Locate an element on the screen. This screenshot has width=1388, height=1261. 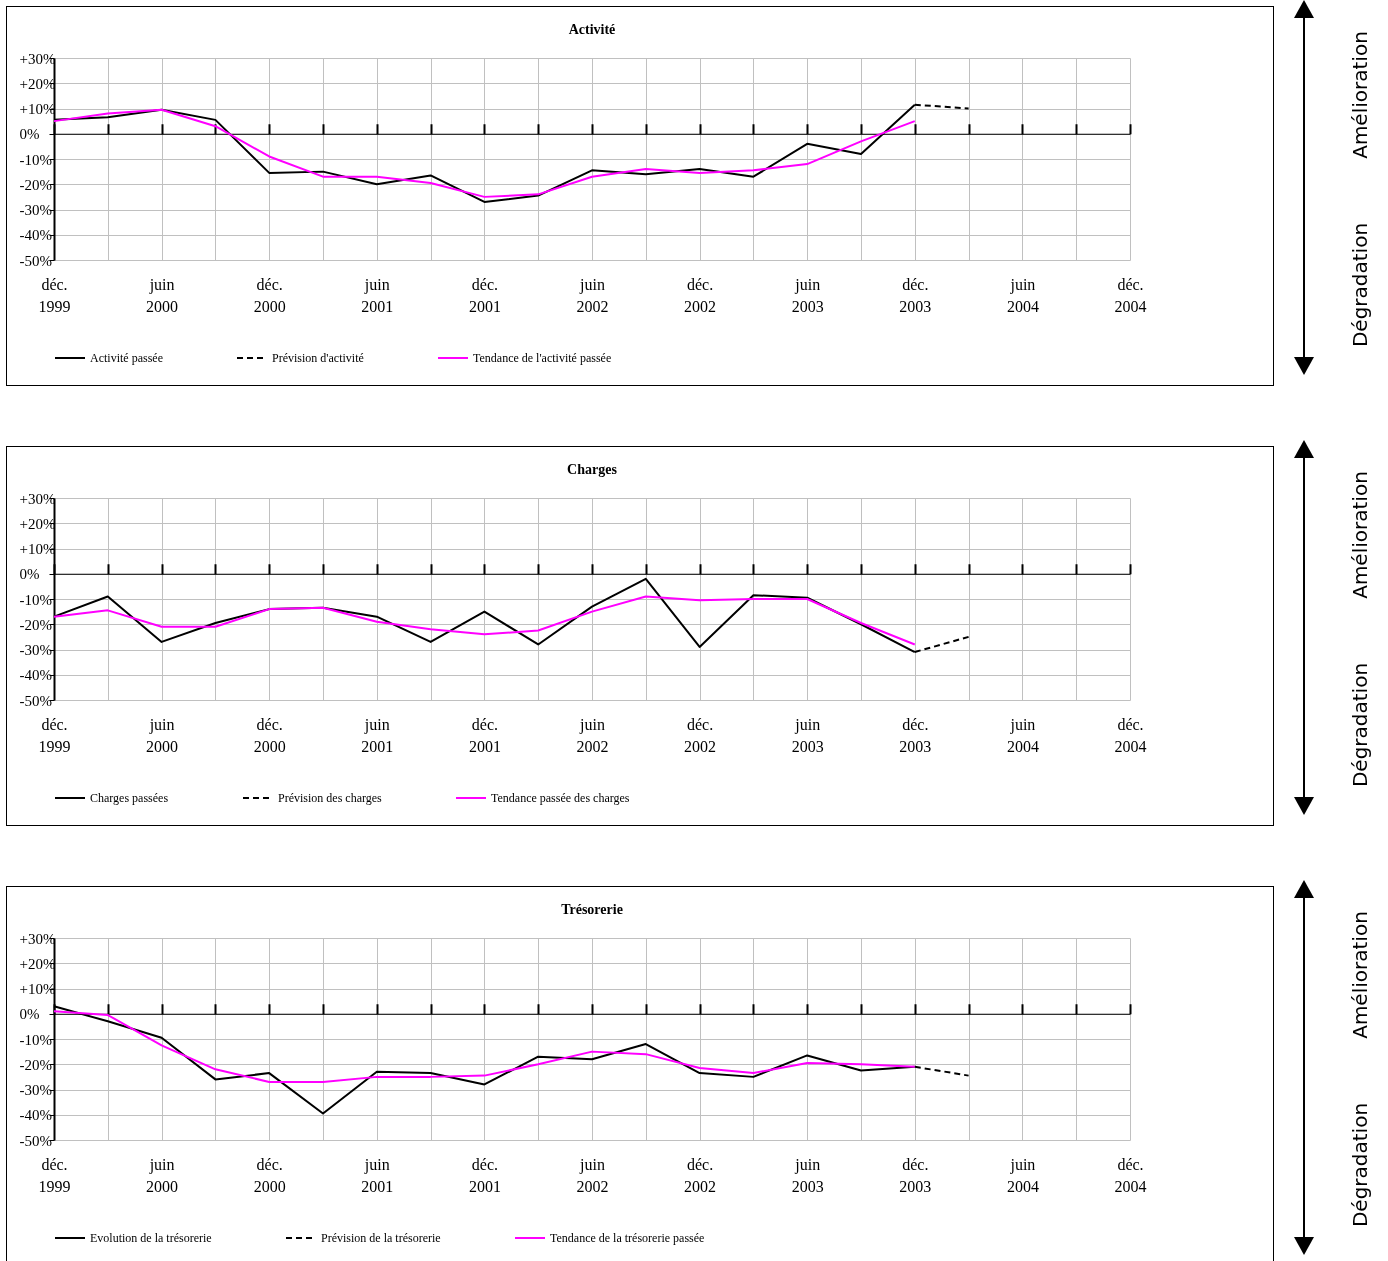
legend-label: Prévision d'activité is located at coordinates (318, 358).